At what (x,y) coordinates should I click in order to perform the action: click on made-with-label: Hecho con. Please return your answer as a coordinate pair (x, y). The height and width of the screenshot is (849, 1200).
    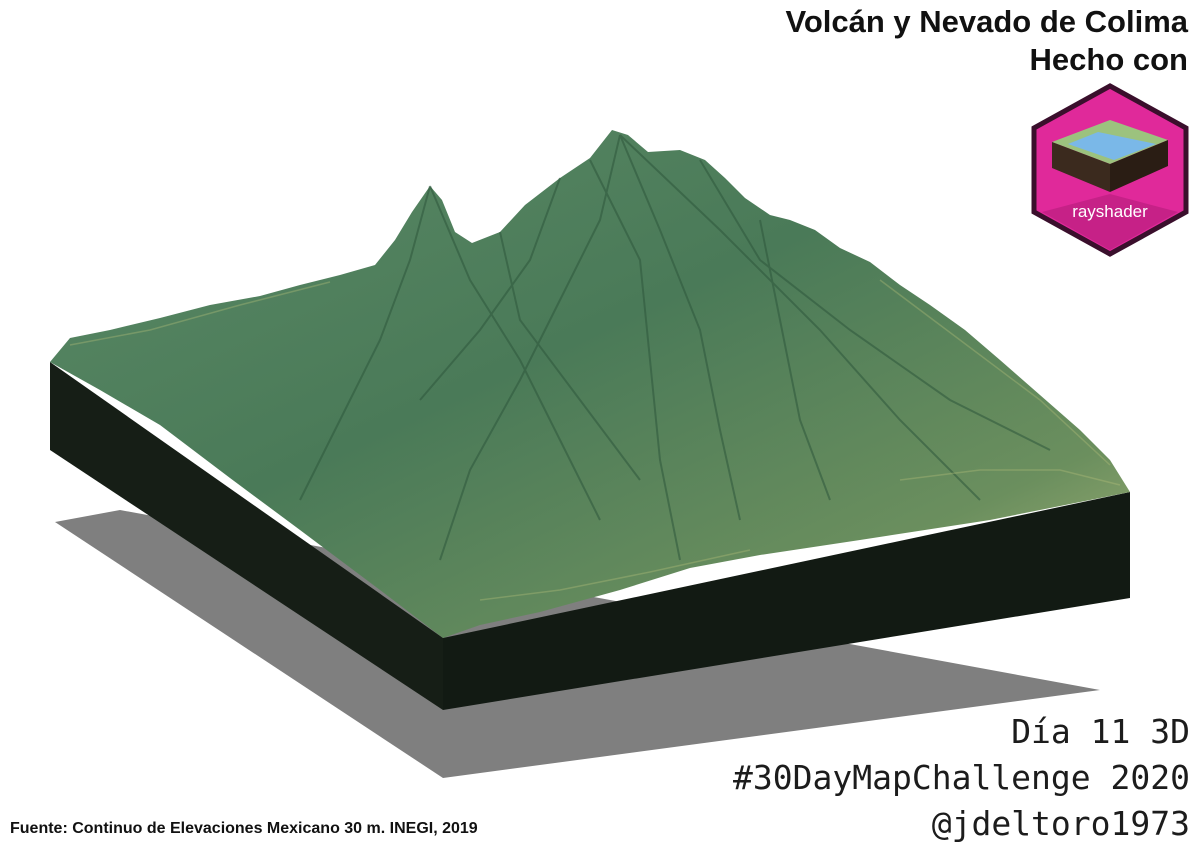
    Looking at the image, I should click on (1108, 59).